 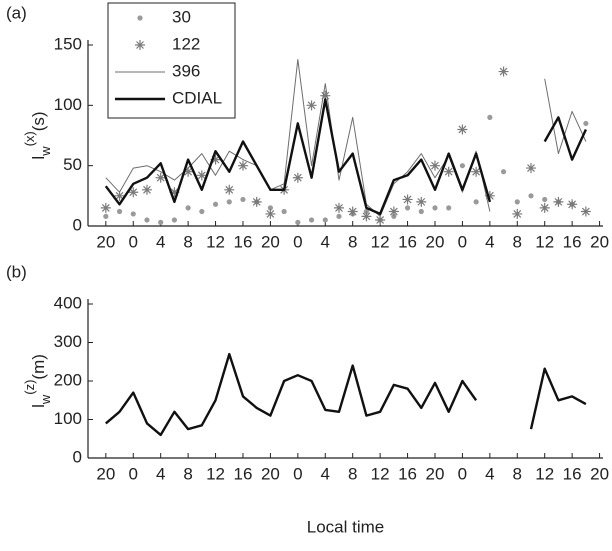 I want to click on y-tick-label: 100, so click(x=68, y=104).